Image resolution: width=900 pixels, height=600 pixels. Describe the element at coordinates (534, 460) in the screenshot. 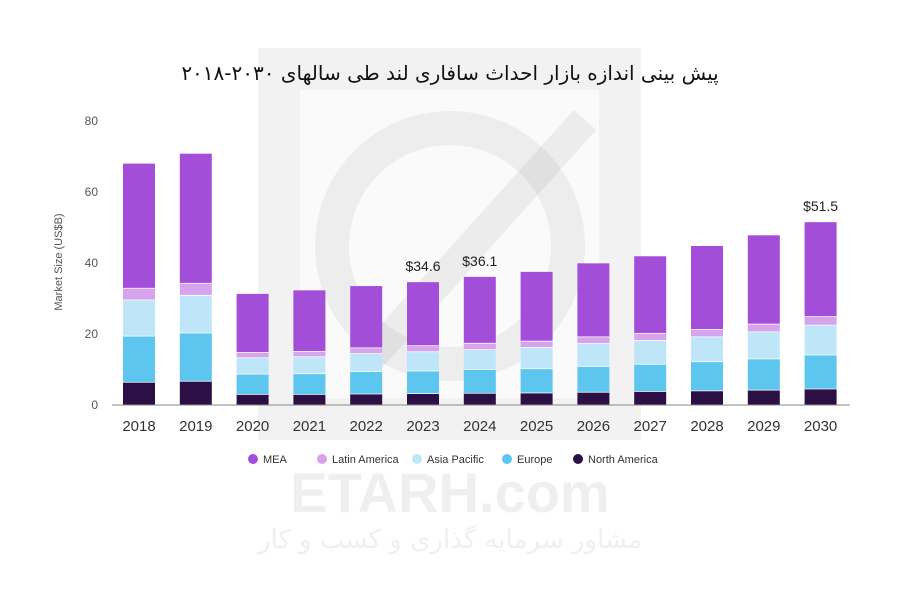

I see `legend-label: Europe` at that location.